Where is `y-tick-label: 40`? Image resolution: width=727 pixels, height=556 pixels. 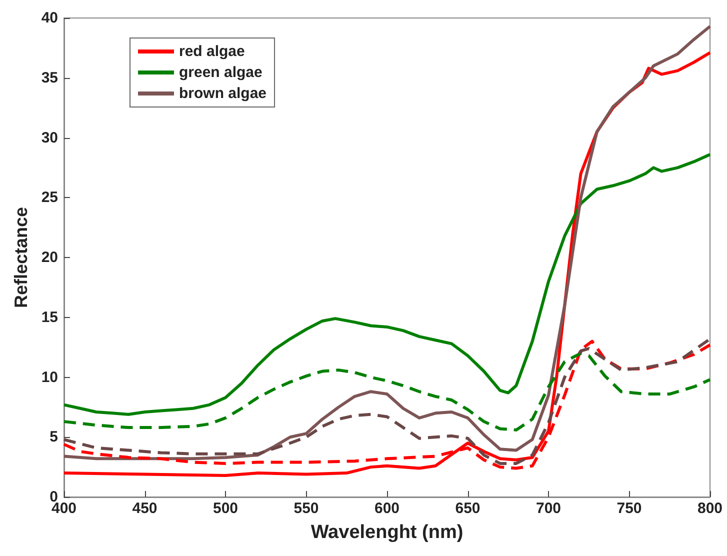
y-tick-label: 40 is located at coordinates (49, 18).